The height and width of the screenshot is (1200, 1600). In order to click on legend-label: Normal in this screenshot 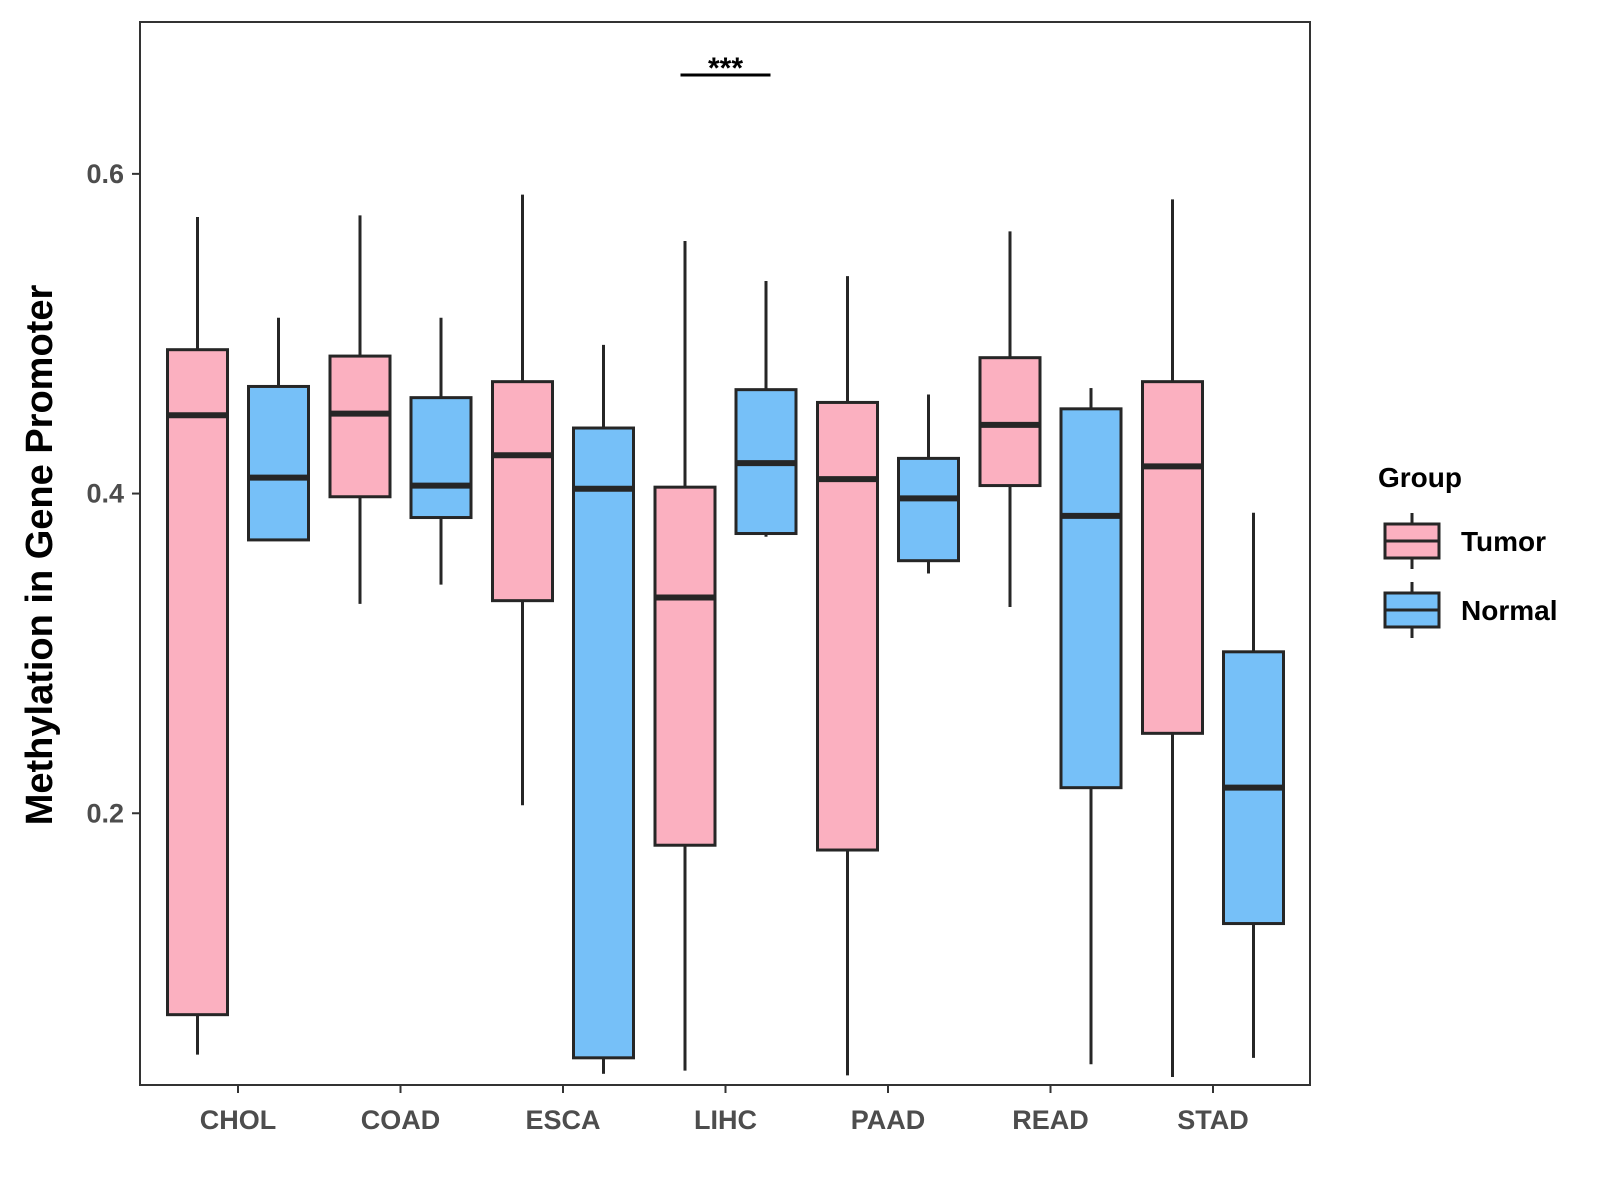, I will do `click(1509, 610)`.